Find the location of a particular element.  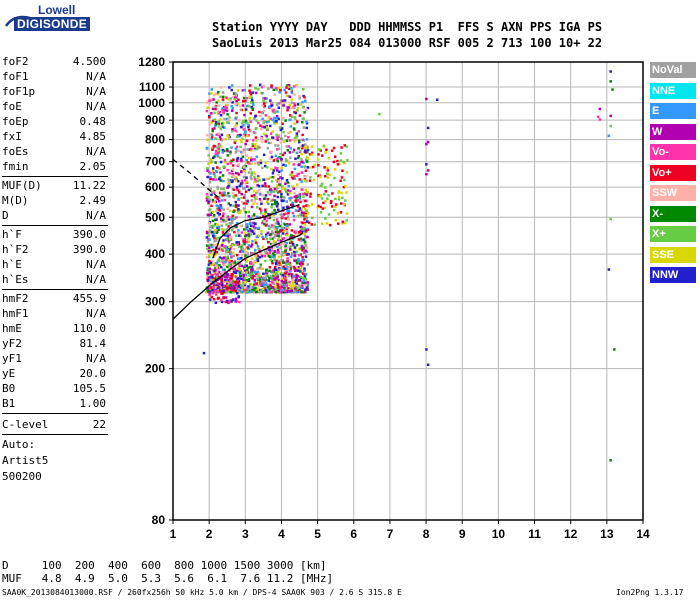

profile-upper-curve is located at coordinates (256, 231).